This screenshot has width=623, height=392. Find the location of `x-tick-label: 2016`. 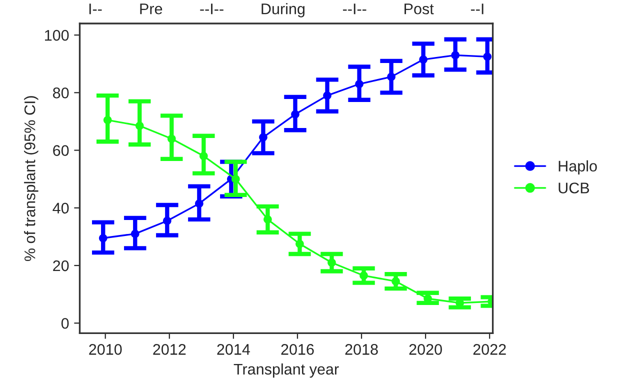

x-tick-label: 2016 is located at coordinates (297, 349).